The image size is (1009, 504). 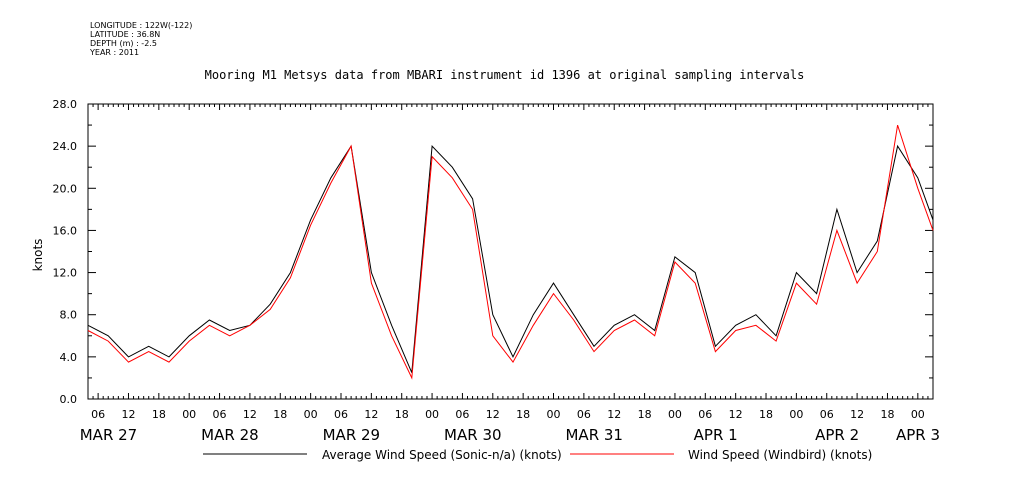 I want to click on latitude-label: LATITUDE : 36.8N, so click(x=125, y=34).